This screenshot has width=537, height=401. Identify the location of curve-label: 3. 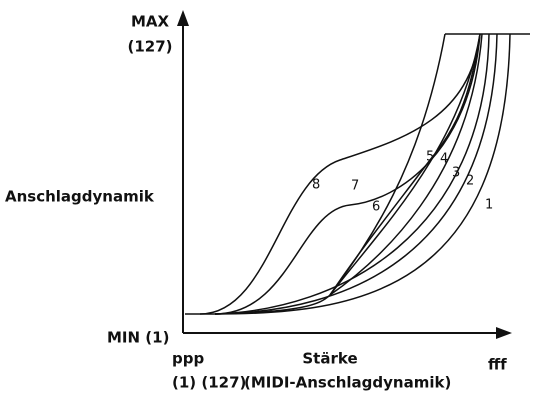
(456, 173).